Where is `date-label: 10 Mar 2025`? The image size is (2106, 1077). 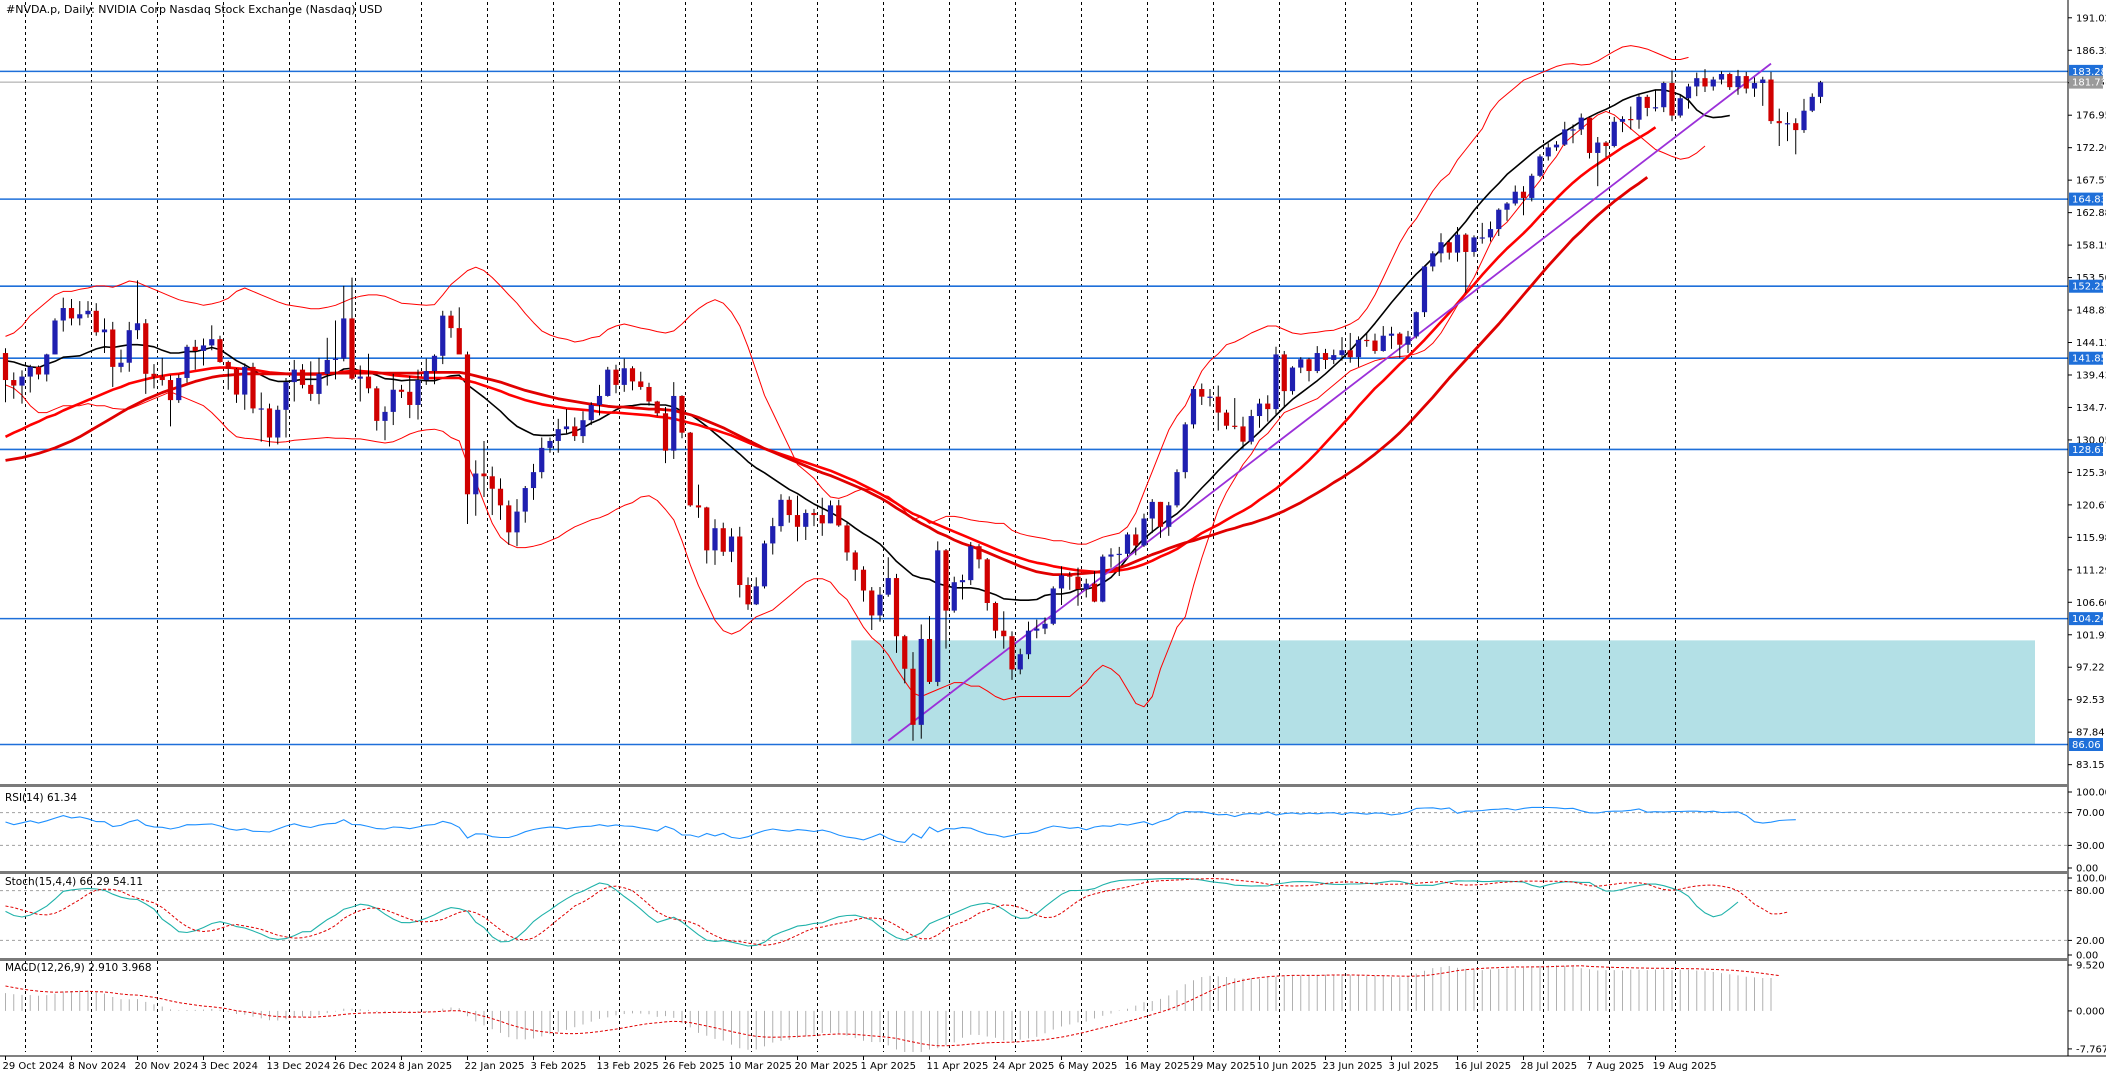 date-label: 10 Mar 2025 is located at coordinates (760, 1066).